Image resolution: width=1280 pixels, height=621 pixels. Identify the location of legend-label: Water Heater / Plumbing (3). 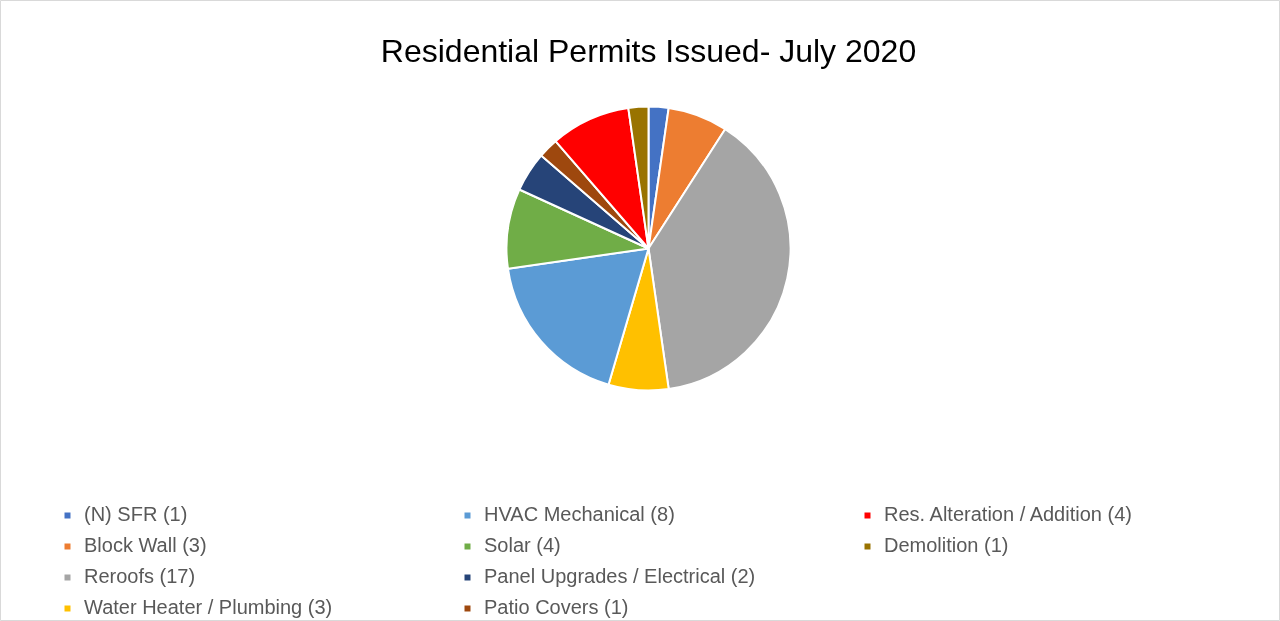
(209, 607).